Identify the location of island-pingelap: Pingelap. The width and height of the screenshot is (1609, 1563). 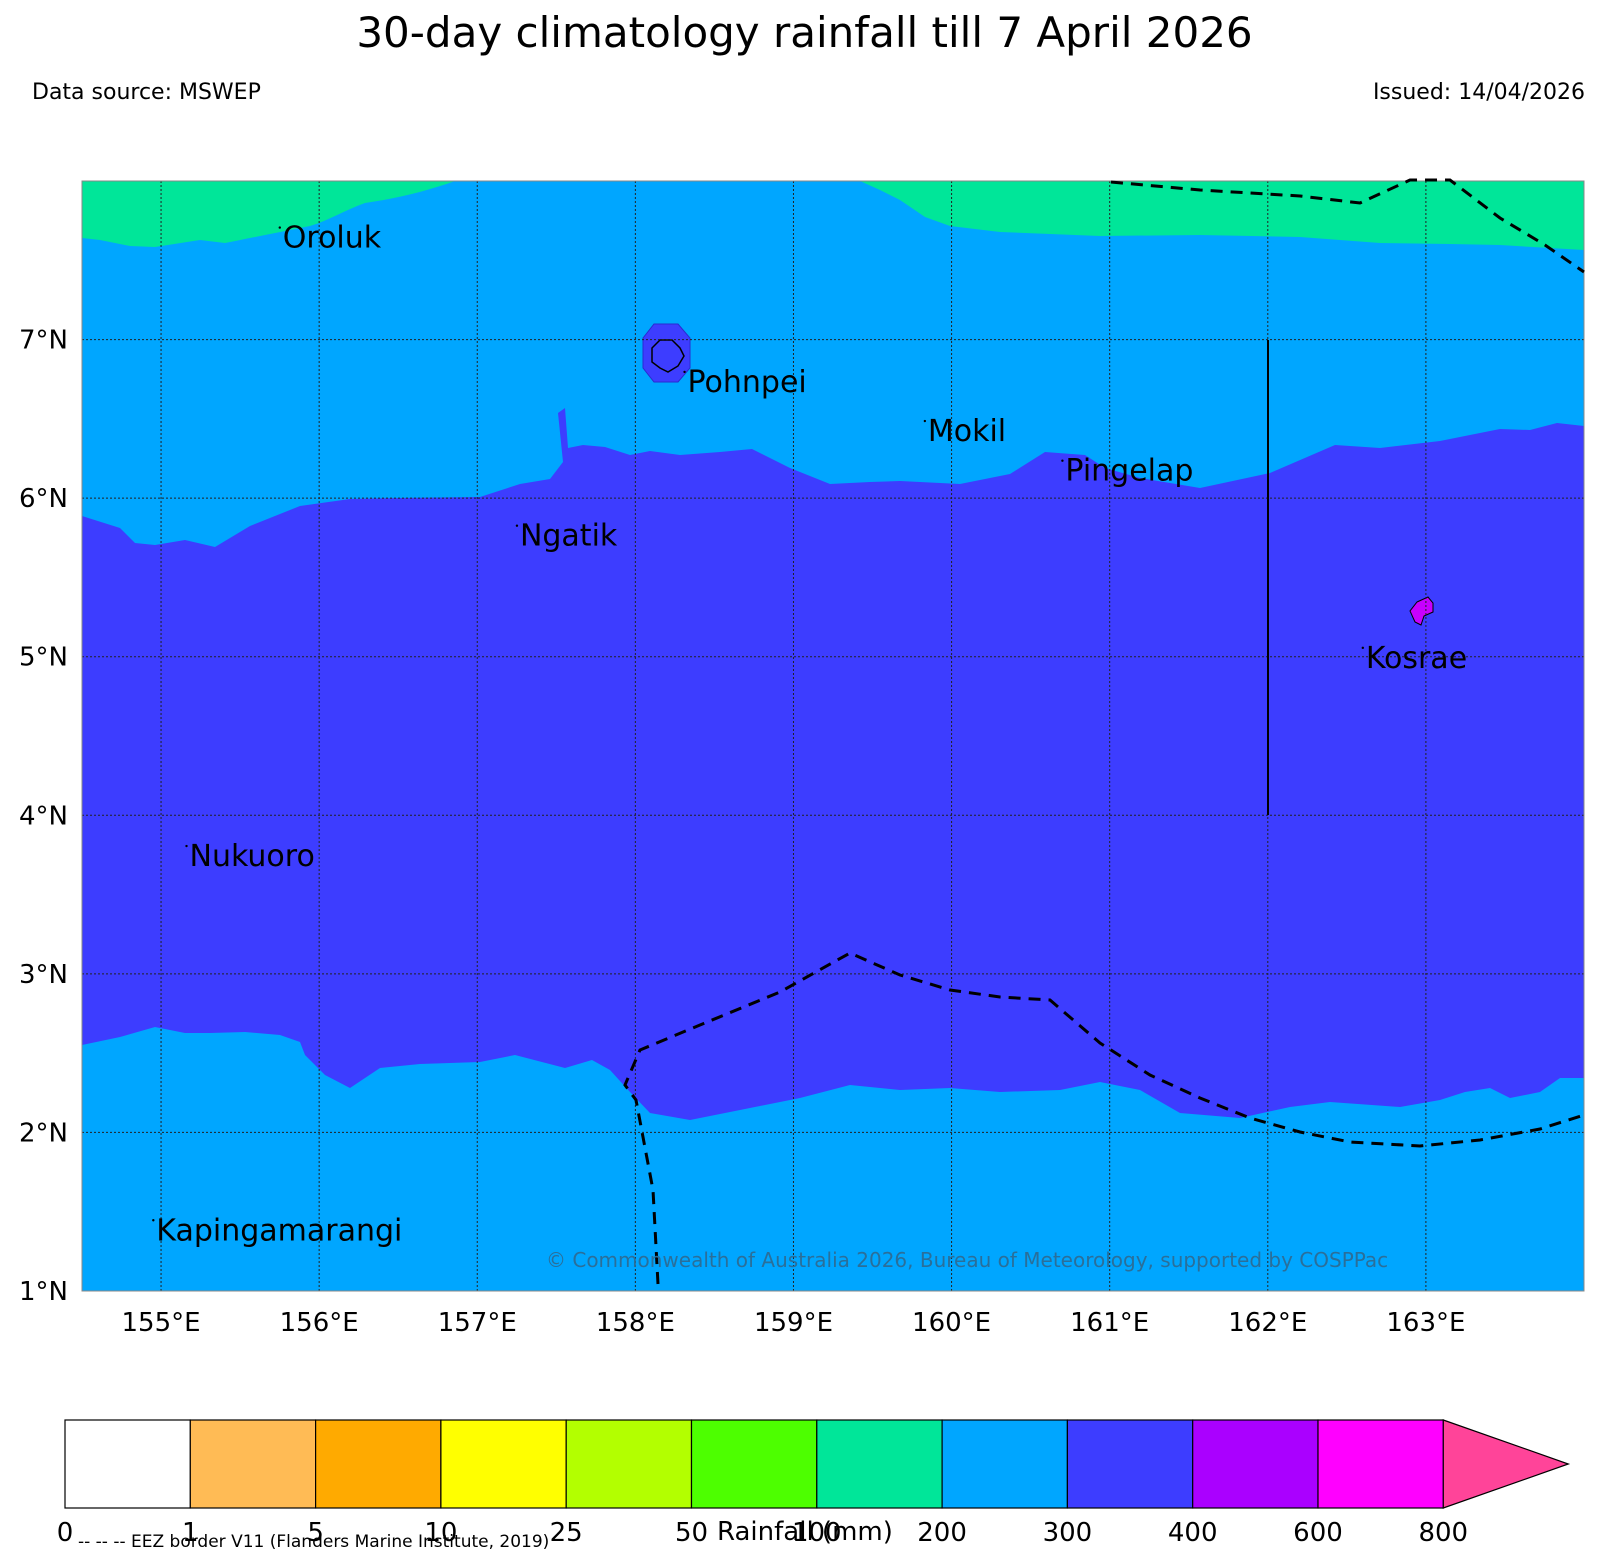
(1127, 471).